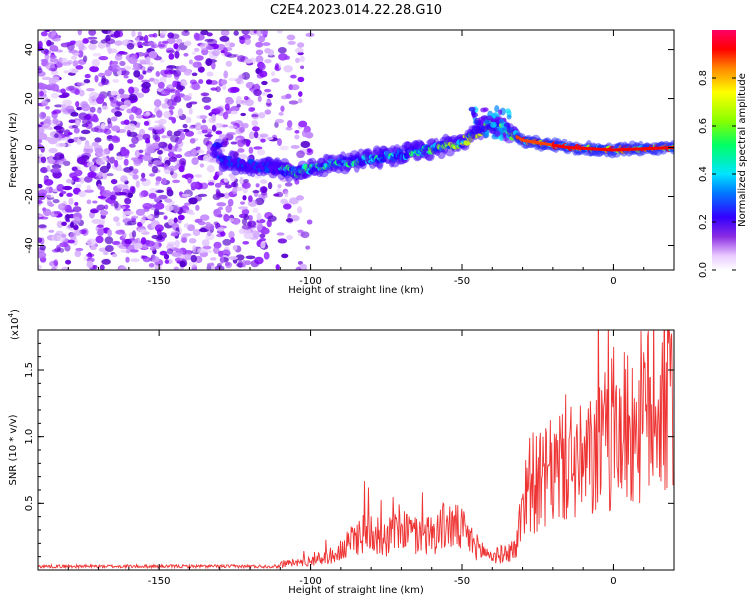 This screenshot has height=600, width=750. Describe the element at coordinates (703, 222) in the screenshot. I see `colorbar-tick-label: 0.2` at that location.